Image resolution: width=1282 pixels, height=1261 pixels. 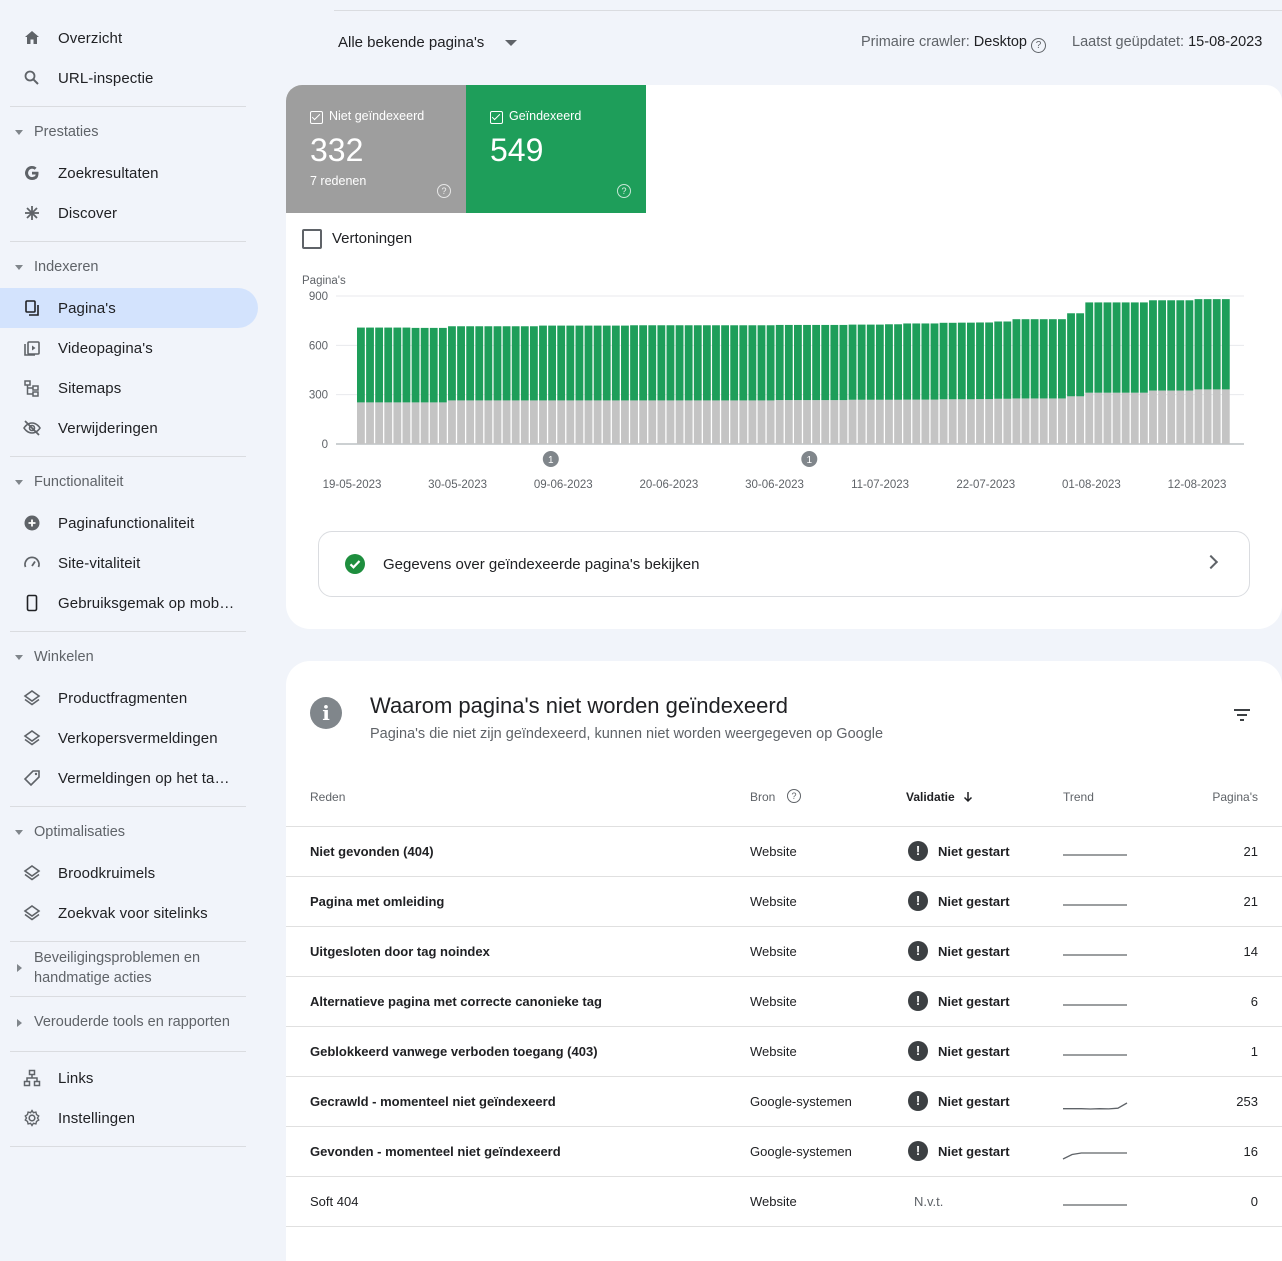 What do you see at coordinates (129, 133) in the screenshot?
I see `section-prestaties: Prestaties` at bounding box center [129, 133].